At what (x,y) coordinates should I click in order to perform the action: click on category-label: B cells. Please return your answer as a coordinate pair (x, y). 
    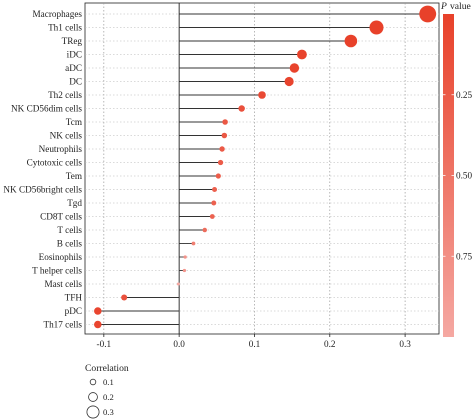
    Looking at the image, I should click on (70, 244).